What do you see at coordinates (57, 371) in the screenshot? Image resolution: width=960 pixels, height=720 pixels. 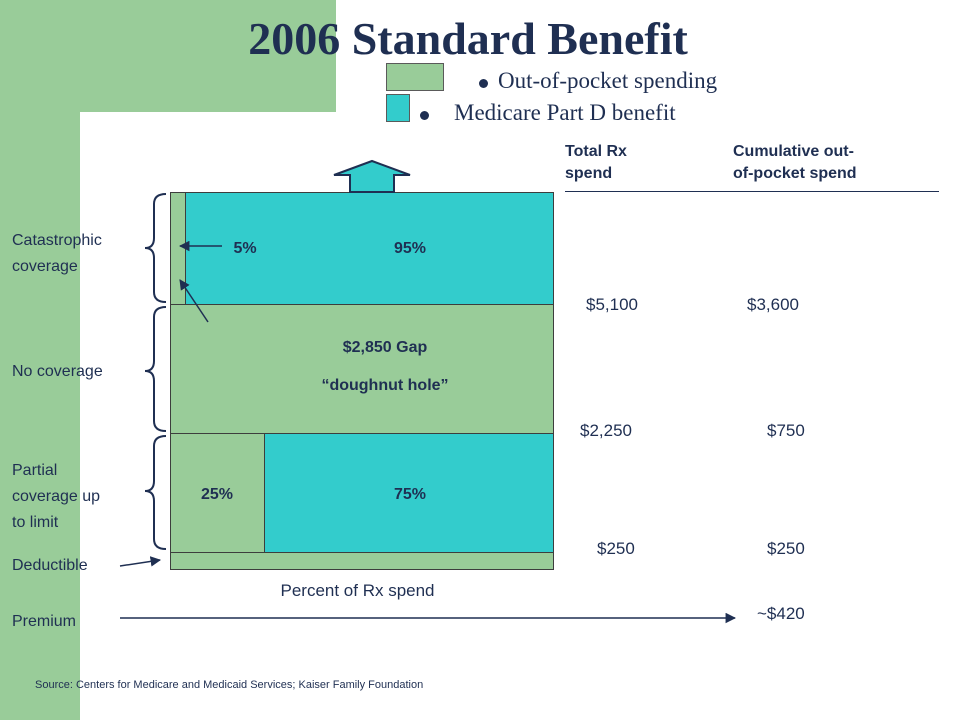 I see `label-no-coverage: No coverage` at bounding box center [57, 371].